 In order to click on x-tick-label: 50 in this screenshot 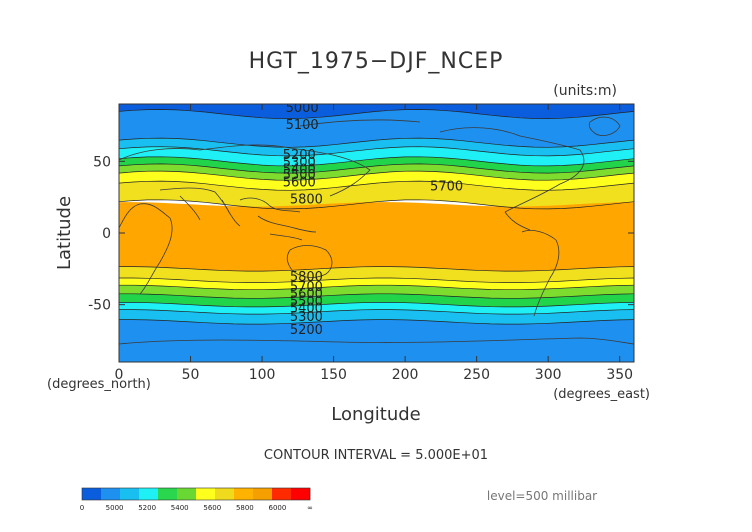, I will do `click(191, 375)`.